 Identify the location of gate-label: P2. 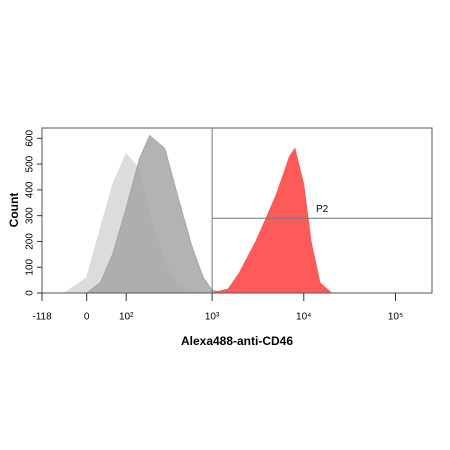
(322, 209).